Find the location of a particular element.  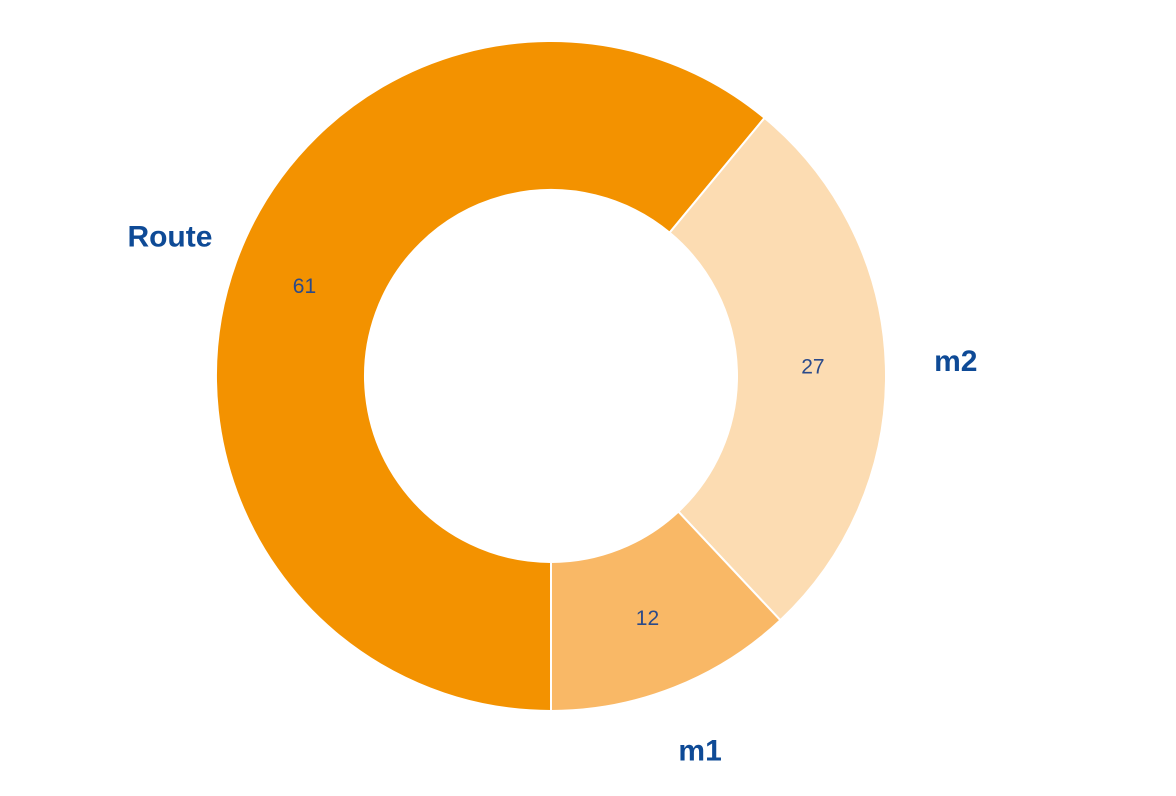

value-label: 27 is located at coordinates (812, 366).